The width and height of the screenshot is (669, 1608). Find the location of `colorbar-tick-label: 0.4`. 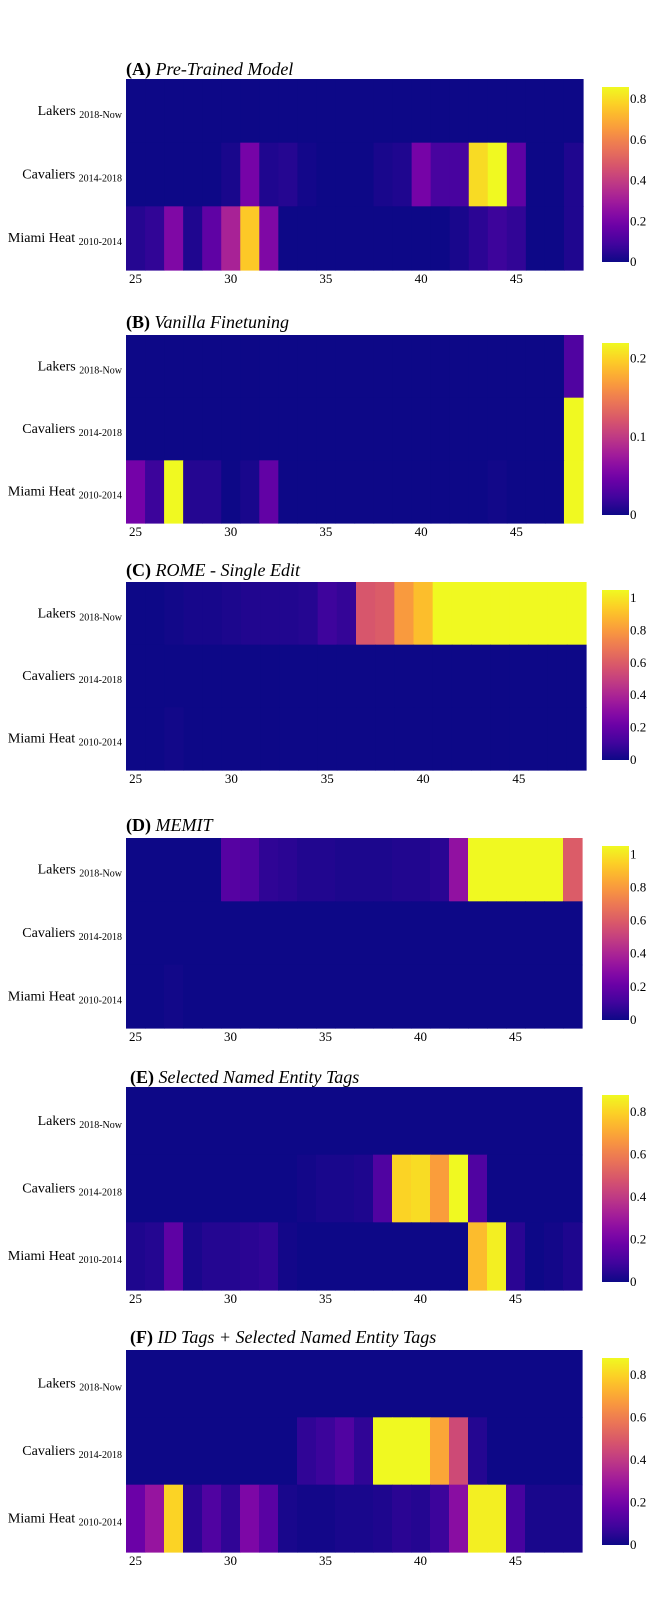

colorbar-tick-label: 0.4 is located at coordinates (638, 694).